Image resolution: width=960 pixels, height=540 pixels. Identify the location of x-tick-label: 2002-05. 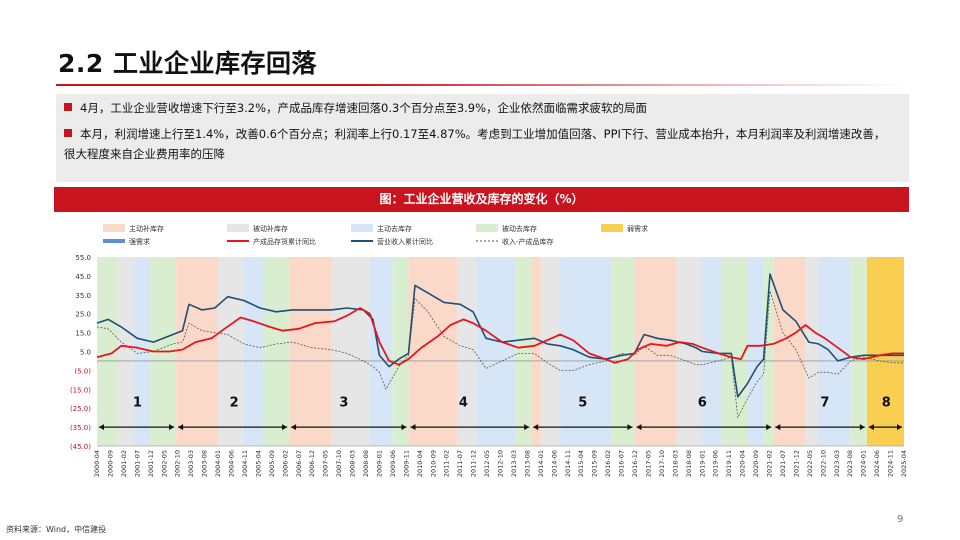
(164, 463).